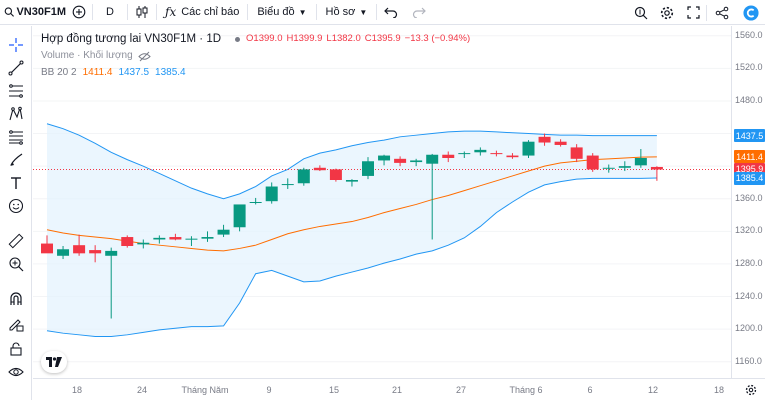 The image size is (765, 400). I want to click on time-tick-label: Tháng Năm, so click(205, 390).